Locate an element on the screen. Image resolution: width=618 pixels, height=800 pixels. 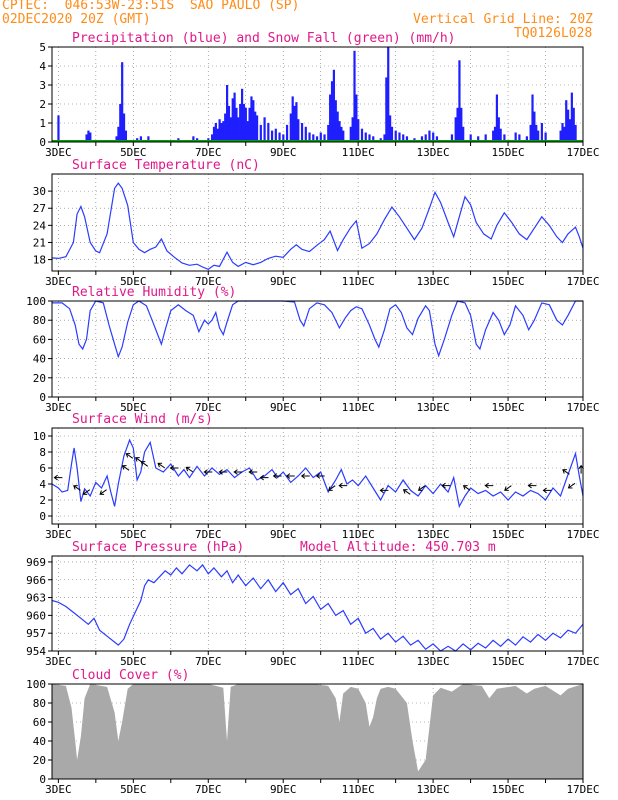
panel-5-ytick-label-1: 957 is located at coordinates (36, 633).